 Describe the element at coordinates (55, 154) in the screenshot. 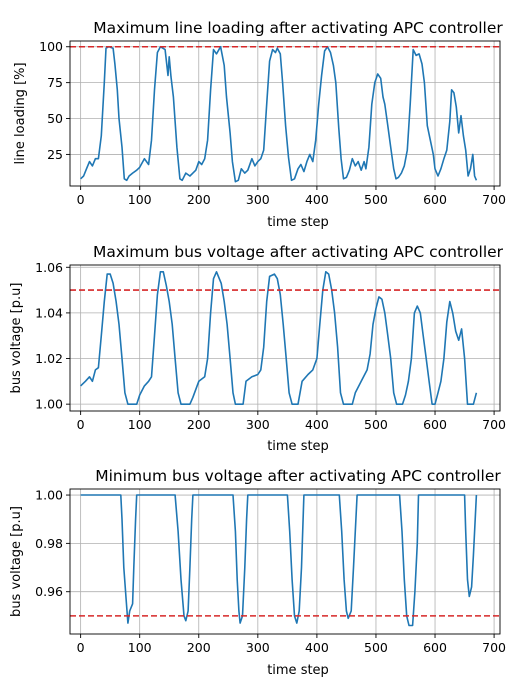

I see `y-tick-label: 25` at that location.